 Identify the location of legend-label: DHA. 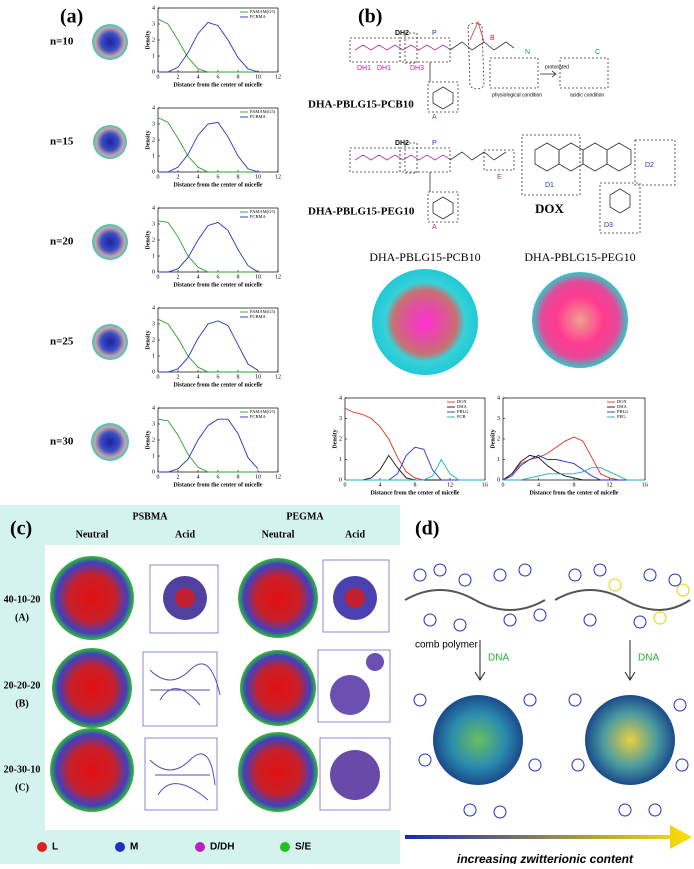
(462, 406).